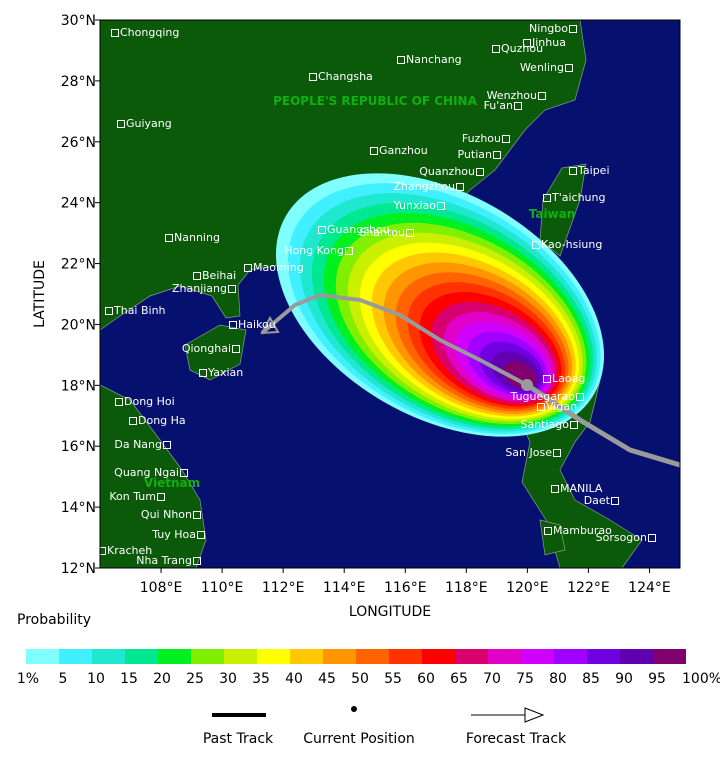 The height and width of the screenshot is (783, 720). What do you see at coordinates (571, 244) in the screenshot?
I see `city-label: Kao-hsiung` at bounding box center [571, 244].